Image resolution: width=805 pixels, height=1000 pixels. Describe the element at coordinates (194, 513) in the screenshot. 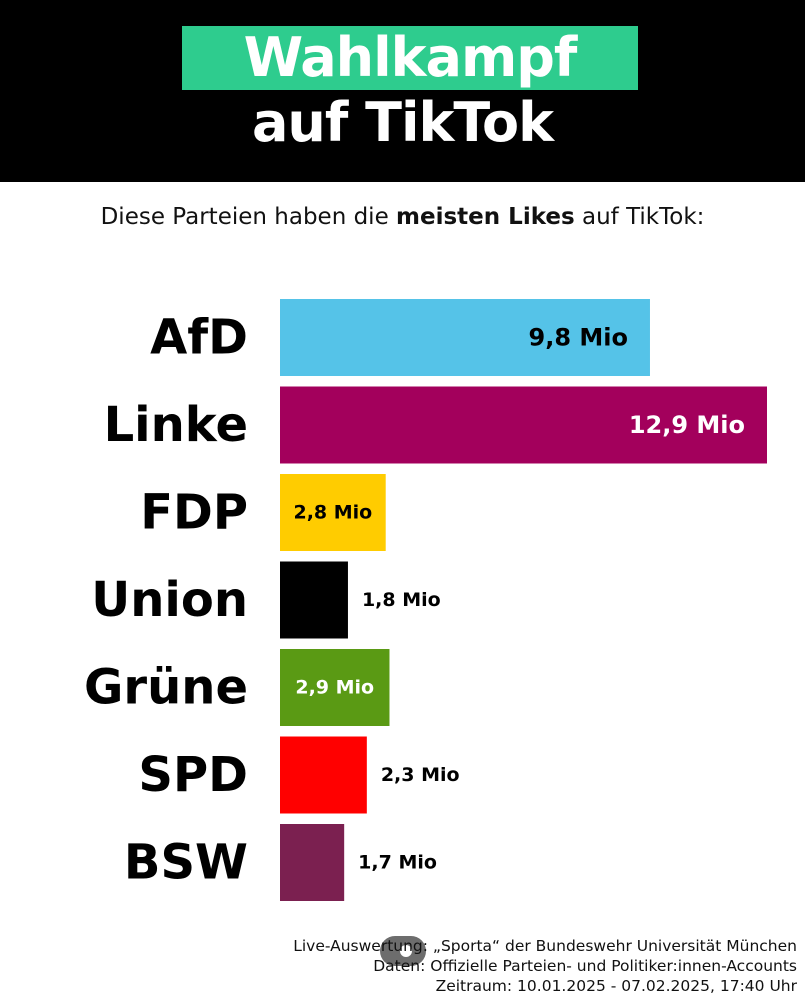

I see `category-label: FDP` at that location.